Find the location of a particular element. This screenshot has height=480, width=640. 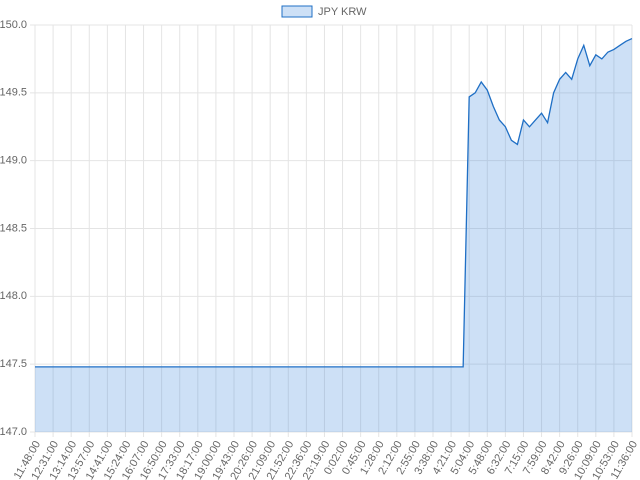

legend-label: JPY KRW is located at coordinates (342, 12).